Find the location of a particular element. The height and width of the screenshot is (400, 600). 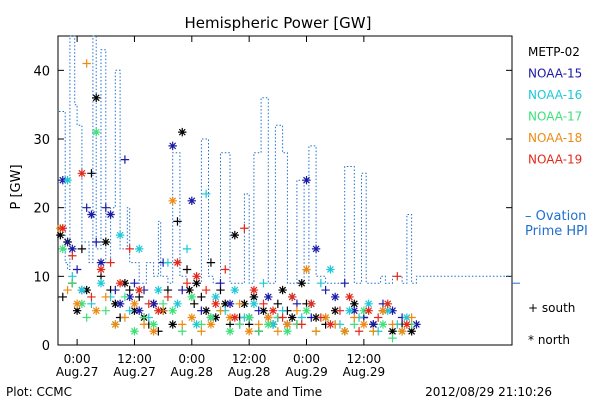

legend-noaa-18: NOAA-18 is located at coordinates (555, 138).